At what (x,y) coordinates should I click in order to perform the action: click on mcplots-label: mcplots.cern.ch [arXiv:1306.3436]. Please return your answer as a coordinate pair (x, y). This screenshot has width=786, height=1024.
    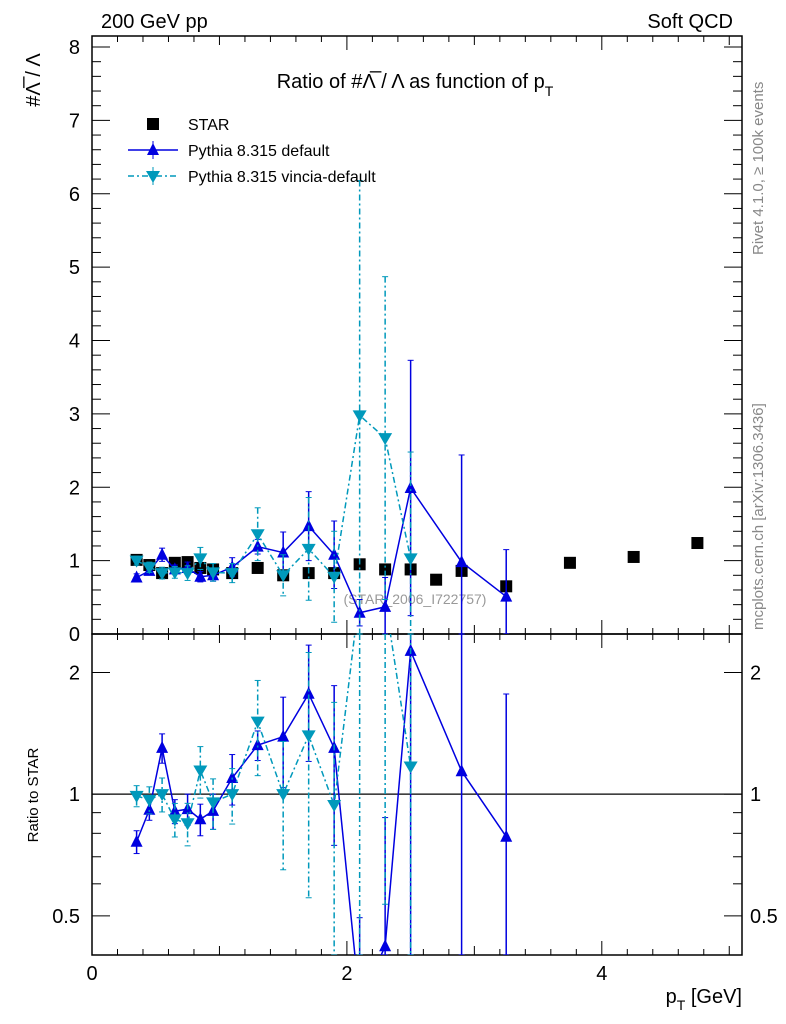
    Looking at the image, I should click on (758, 516).